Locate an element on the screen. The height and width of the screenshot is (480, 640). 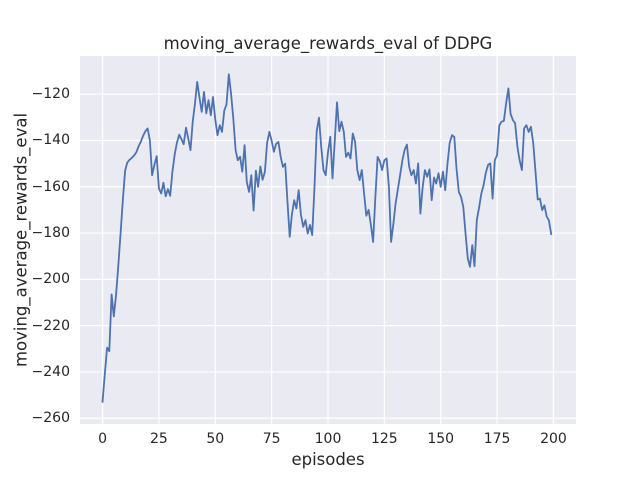
x-tick-label: 200 is located at coordinates (553, 439).